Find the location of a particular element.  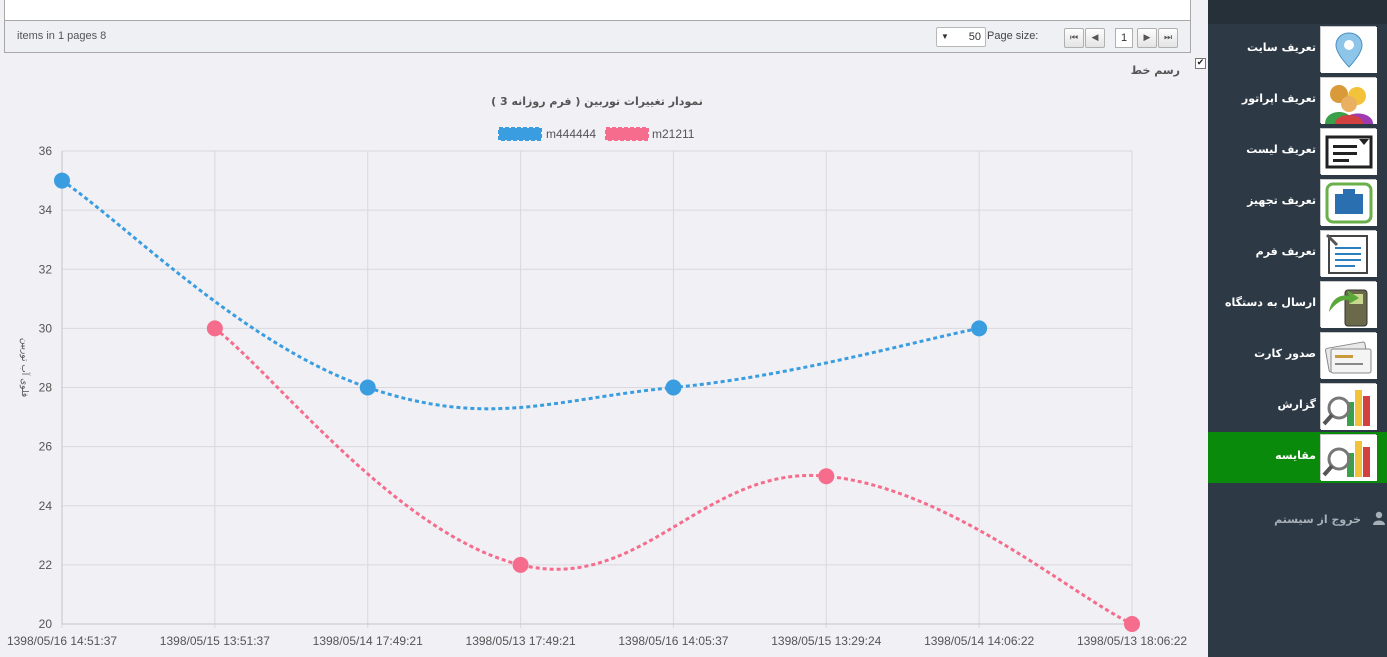

sidebar-item-label: تعریف لیست is located at coordinates (1281, 149).